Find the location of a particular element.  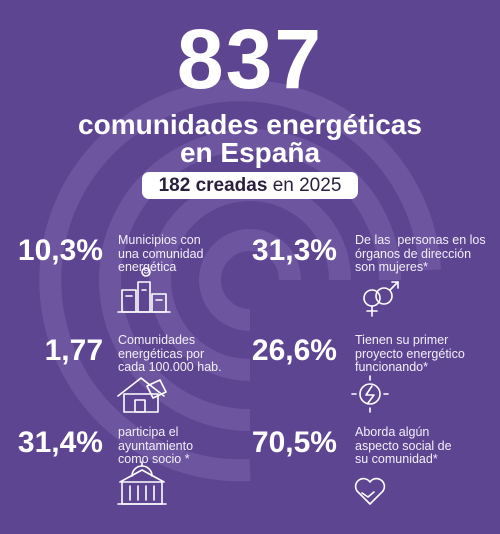

stat-text: cada 100.000 hab. is located at coordinates (170, 367).